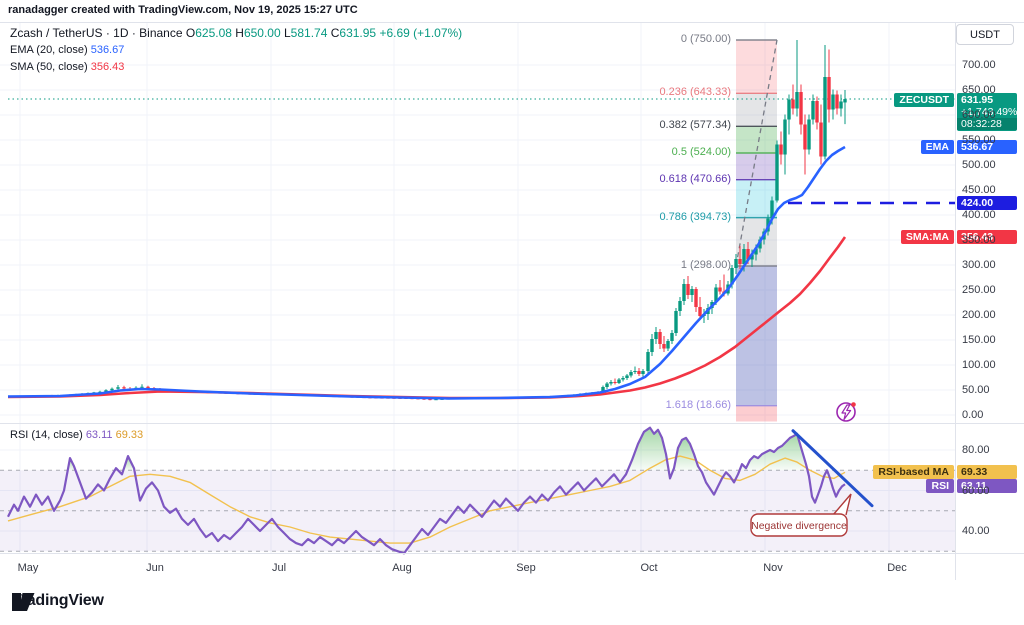  Describe the element at coordinates (937, 147) in the screenshot. I see `ema-price-tag: EMA` at that location.